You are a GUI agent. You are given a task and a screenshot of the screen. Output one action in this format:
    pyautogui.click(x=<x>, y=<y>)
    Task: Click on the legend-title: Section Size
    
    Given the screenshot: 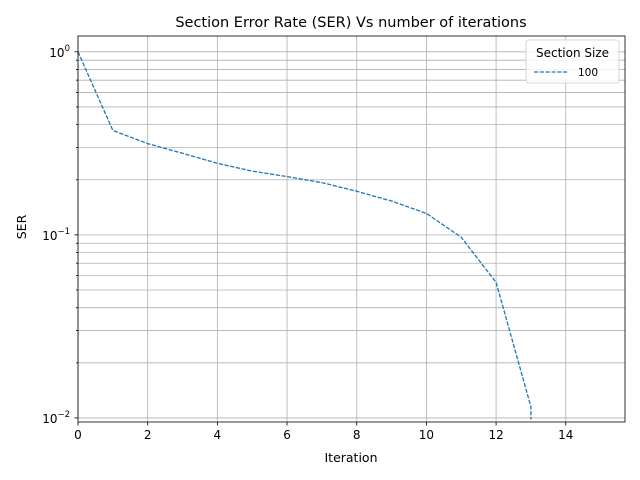 What is the action you would take?
    pyautogui.click(x=572, y=53)
    